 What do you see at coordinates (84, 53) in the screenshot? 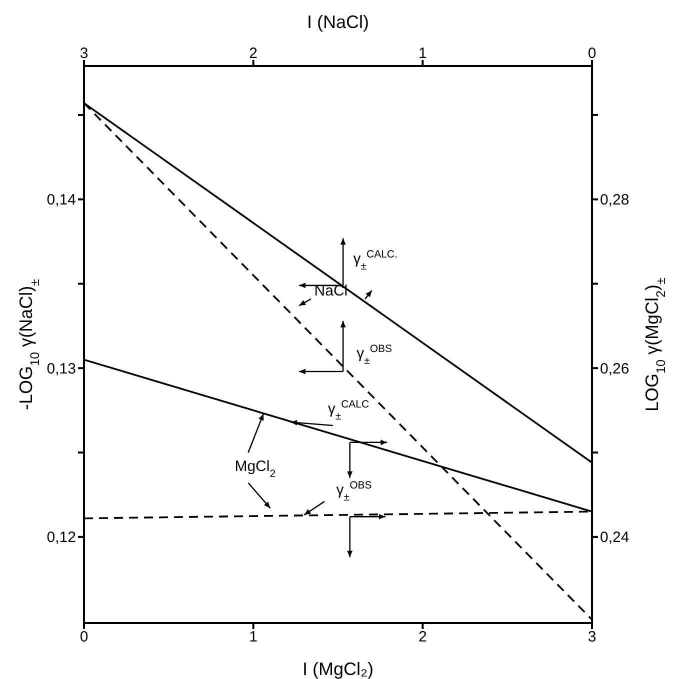
I see `x2-tick-label: 3` at bounding box center [84, 53].